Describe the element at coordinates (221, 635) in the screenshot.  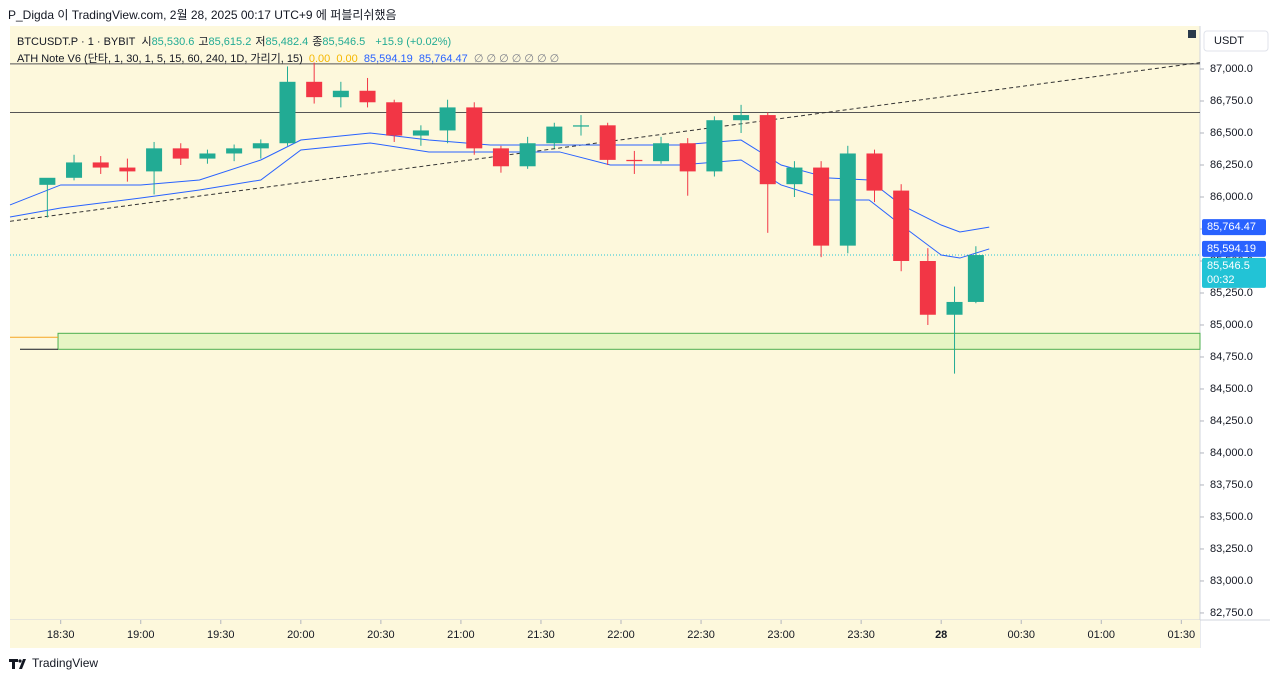
I see `x-tick-label: 19:30` at that location.